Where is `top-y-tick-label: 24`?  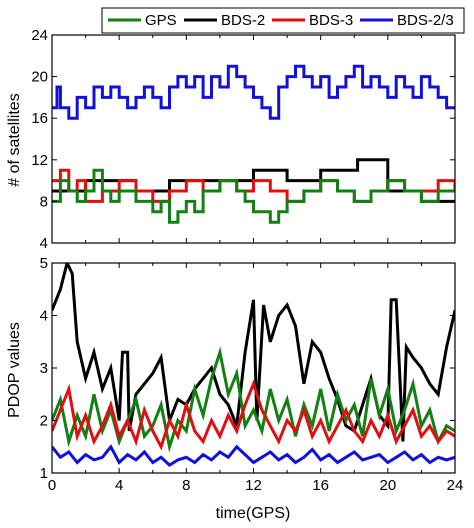
top-y-tick-label: 24 is located at coordinates (39, 35).